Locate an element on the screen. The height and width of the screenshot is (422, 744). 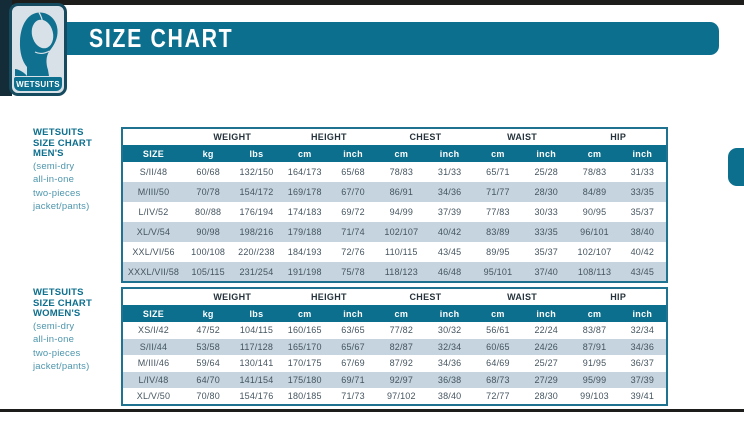
value-cell: 170/175 is located at coordinates (304, 363).